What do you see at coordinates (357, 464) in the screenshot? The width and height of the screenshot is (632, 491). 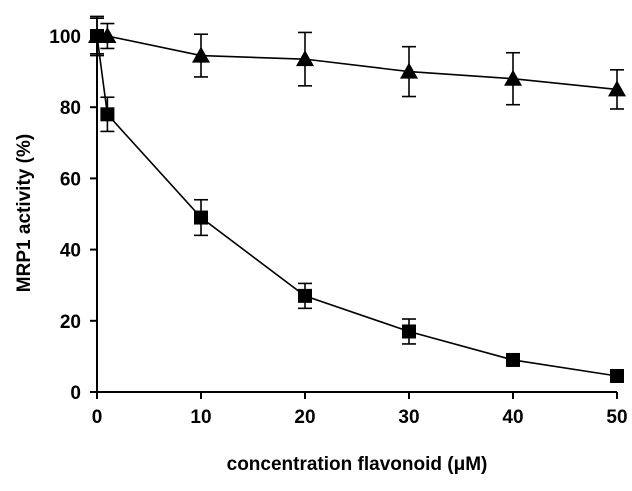 I see `x-axis-label: concentration flavonoid (μM)` at bounding box center [357, 464].